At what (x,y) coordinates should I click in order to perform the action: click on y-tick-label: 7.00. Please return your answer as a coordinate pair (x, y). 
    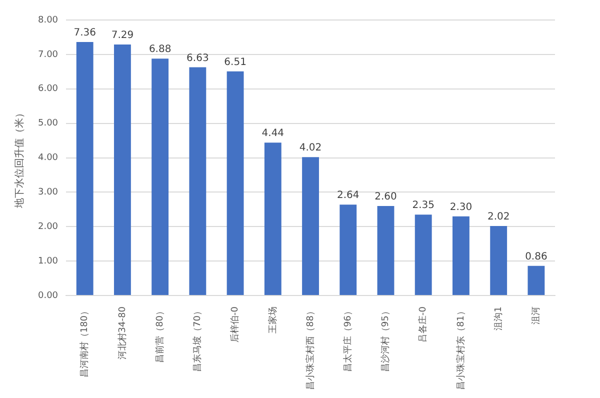
    Looking at the image, I should click on (48, 55).